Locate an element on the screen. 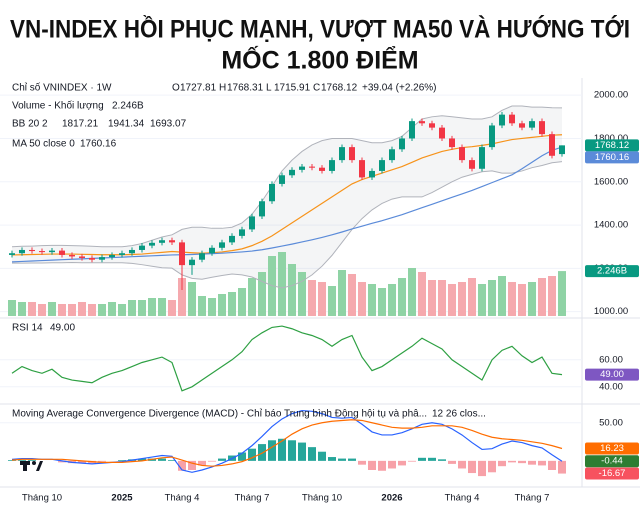  x-tick-label: Tháng 10 is located at coordinates (322, 498).